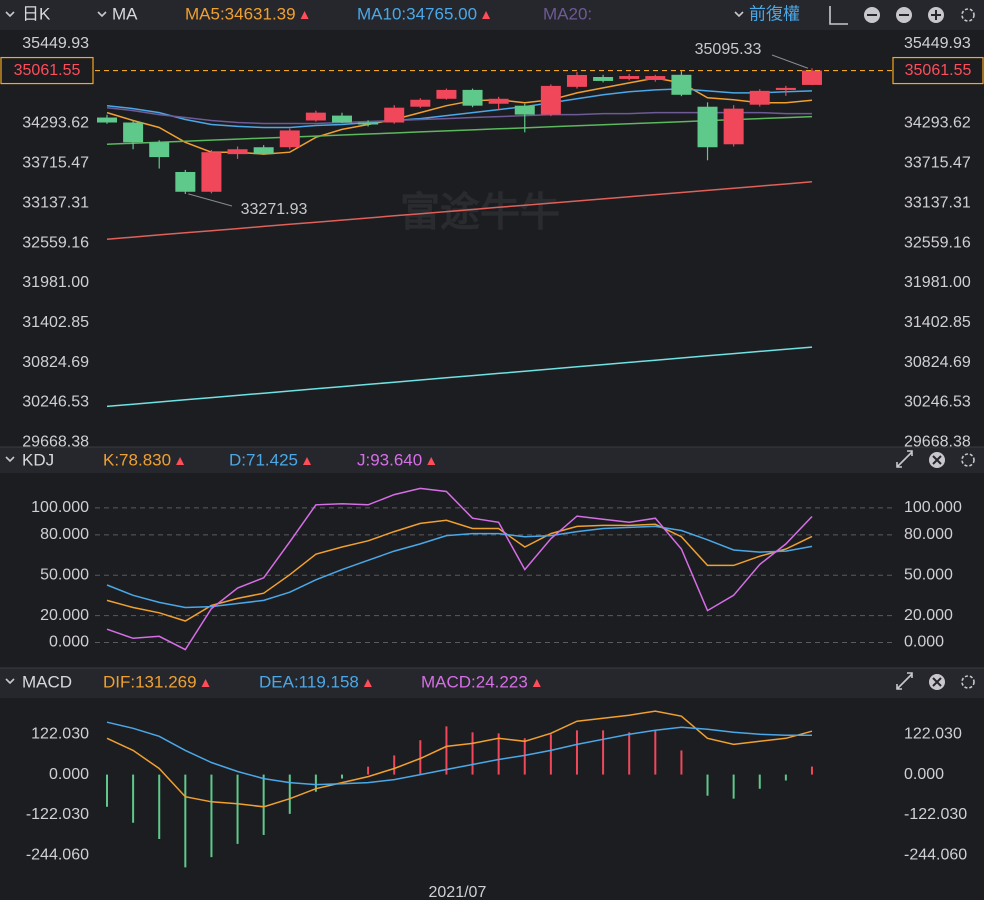 This screenshot has height=900, width=984. What do you see at coordinates (137, 459) in the screenshot?
I see `legend-entry: K:78.830` at bounding box center [137, 459].